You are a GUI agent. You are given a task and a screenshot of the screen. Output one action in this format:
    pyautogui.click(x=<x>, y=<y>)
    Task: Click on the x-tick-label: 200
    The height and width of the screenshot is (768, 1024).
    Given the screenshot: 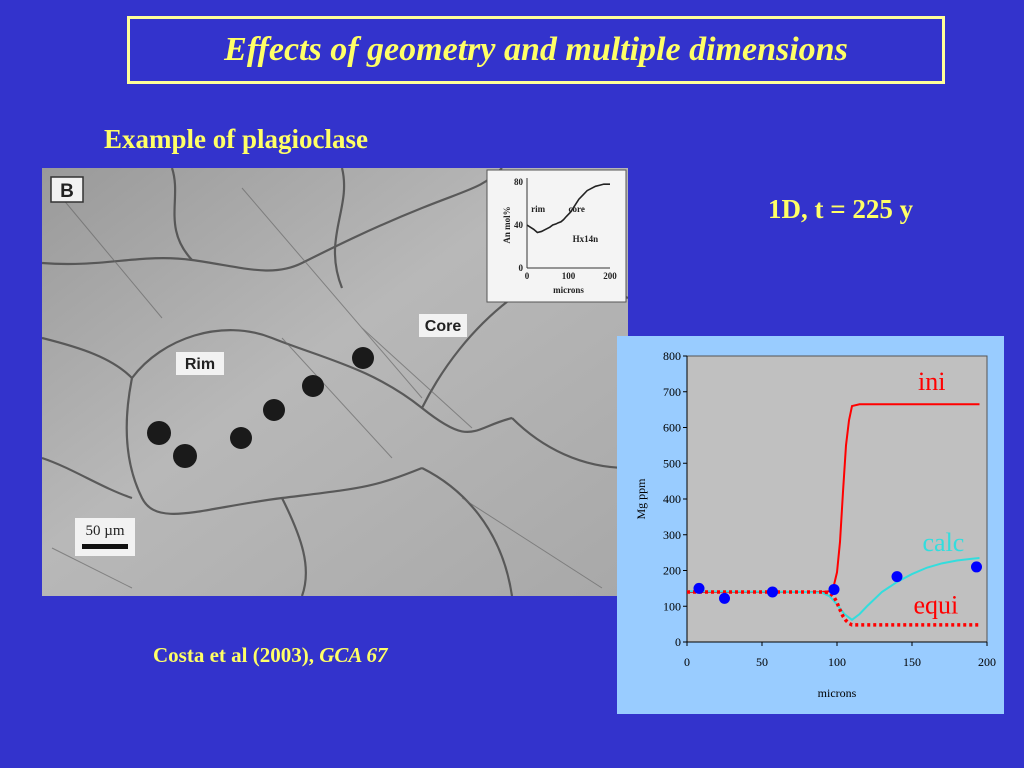 What is the action you would take?
    pyautogui.click(x=987, y=662)
    